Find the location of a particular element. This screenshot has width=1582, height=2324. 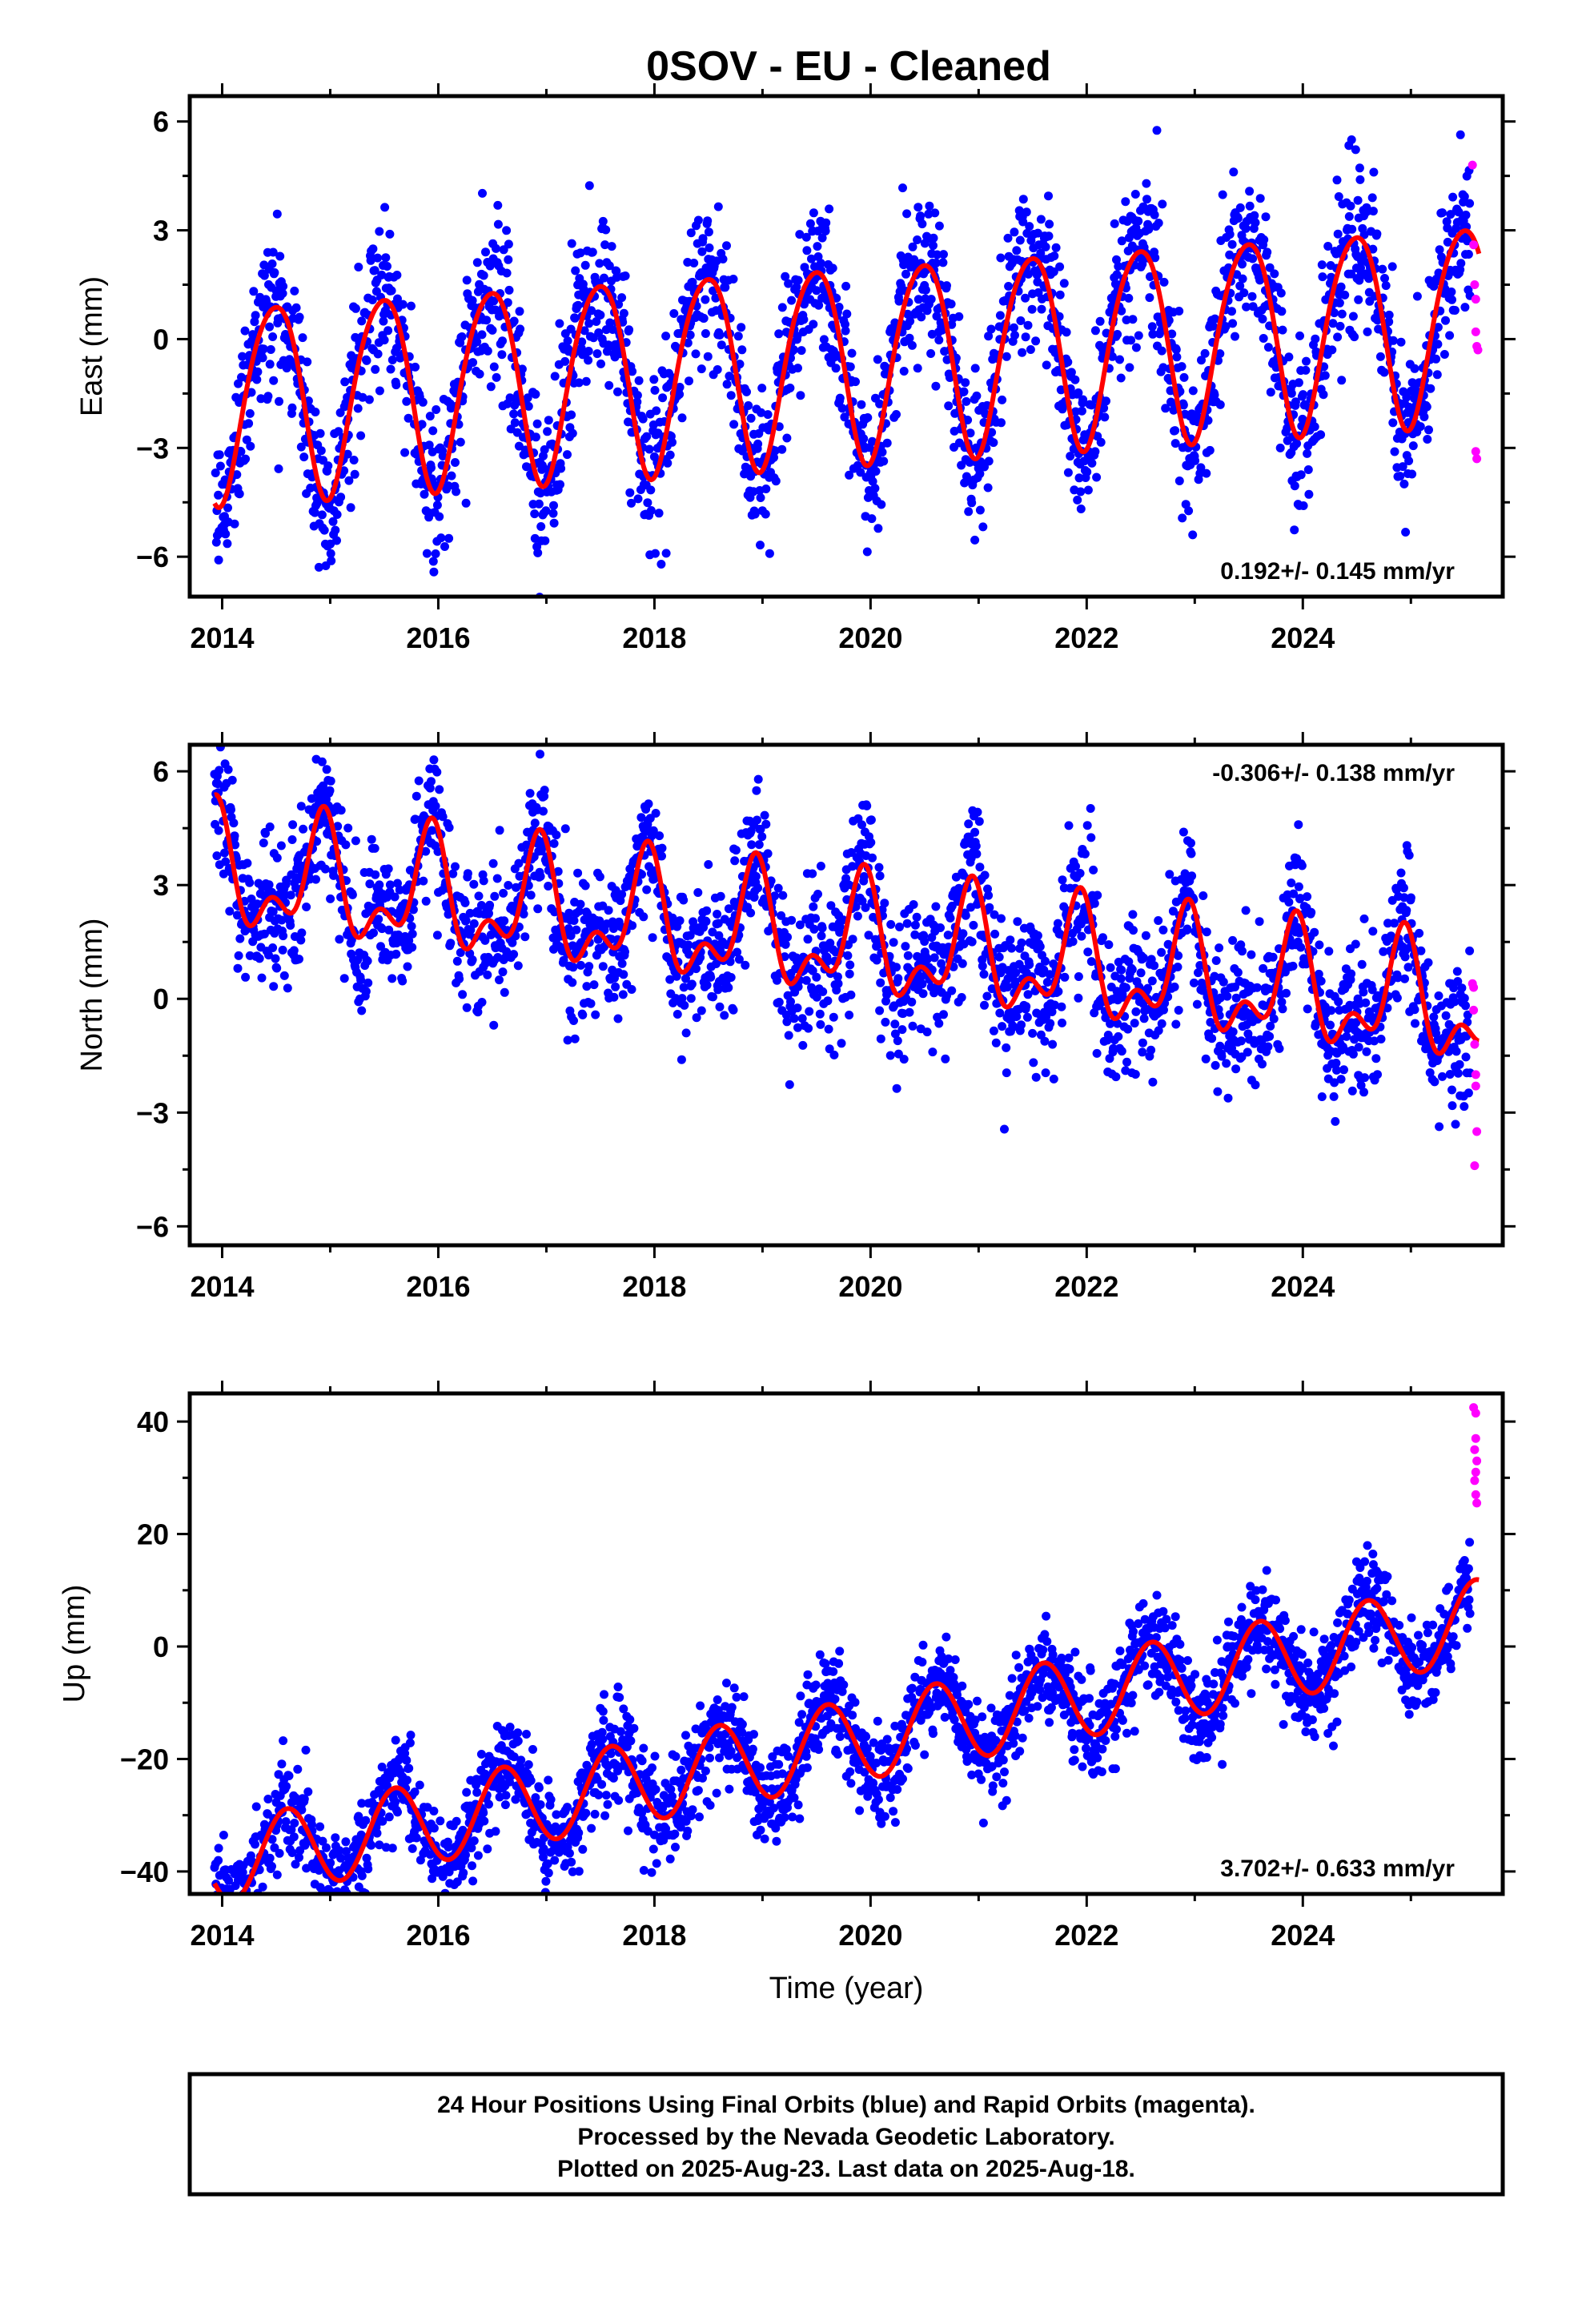

x-tick-label: 2014 is located at coordinates (222, 637).